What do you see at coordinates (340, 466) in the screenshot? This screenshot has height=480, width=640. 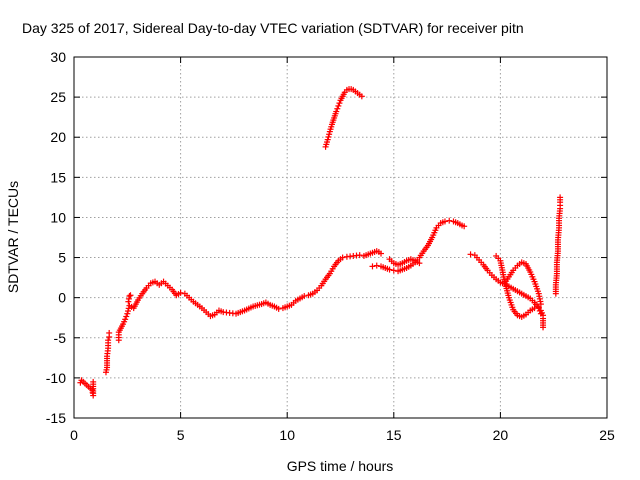 I see `x-axis-title: GPS time / hours` at bounding box center [340, 466].